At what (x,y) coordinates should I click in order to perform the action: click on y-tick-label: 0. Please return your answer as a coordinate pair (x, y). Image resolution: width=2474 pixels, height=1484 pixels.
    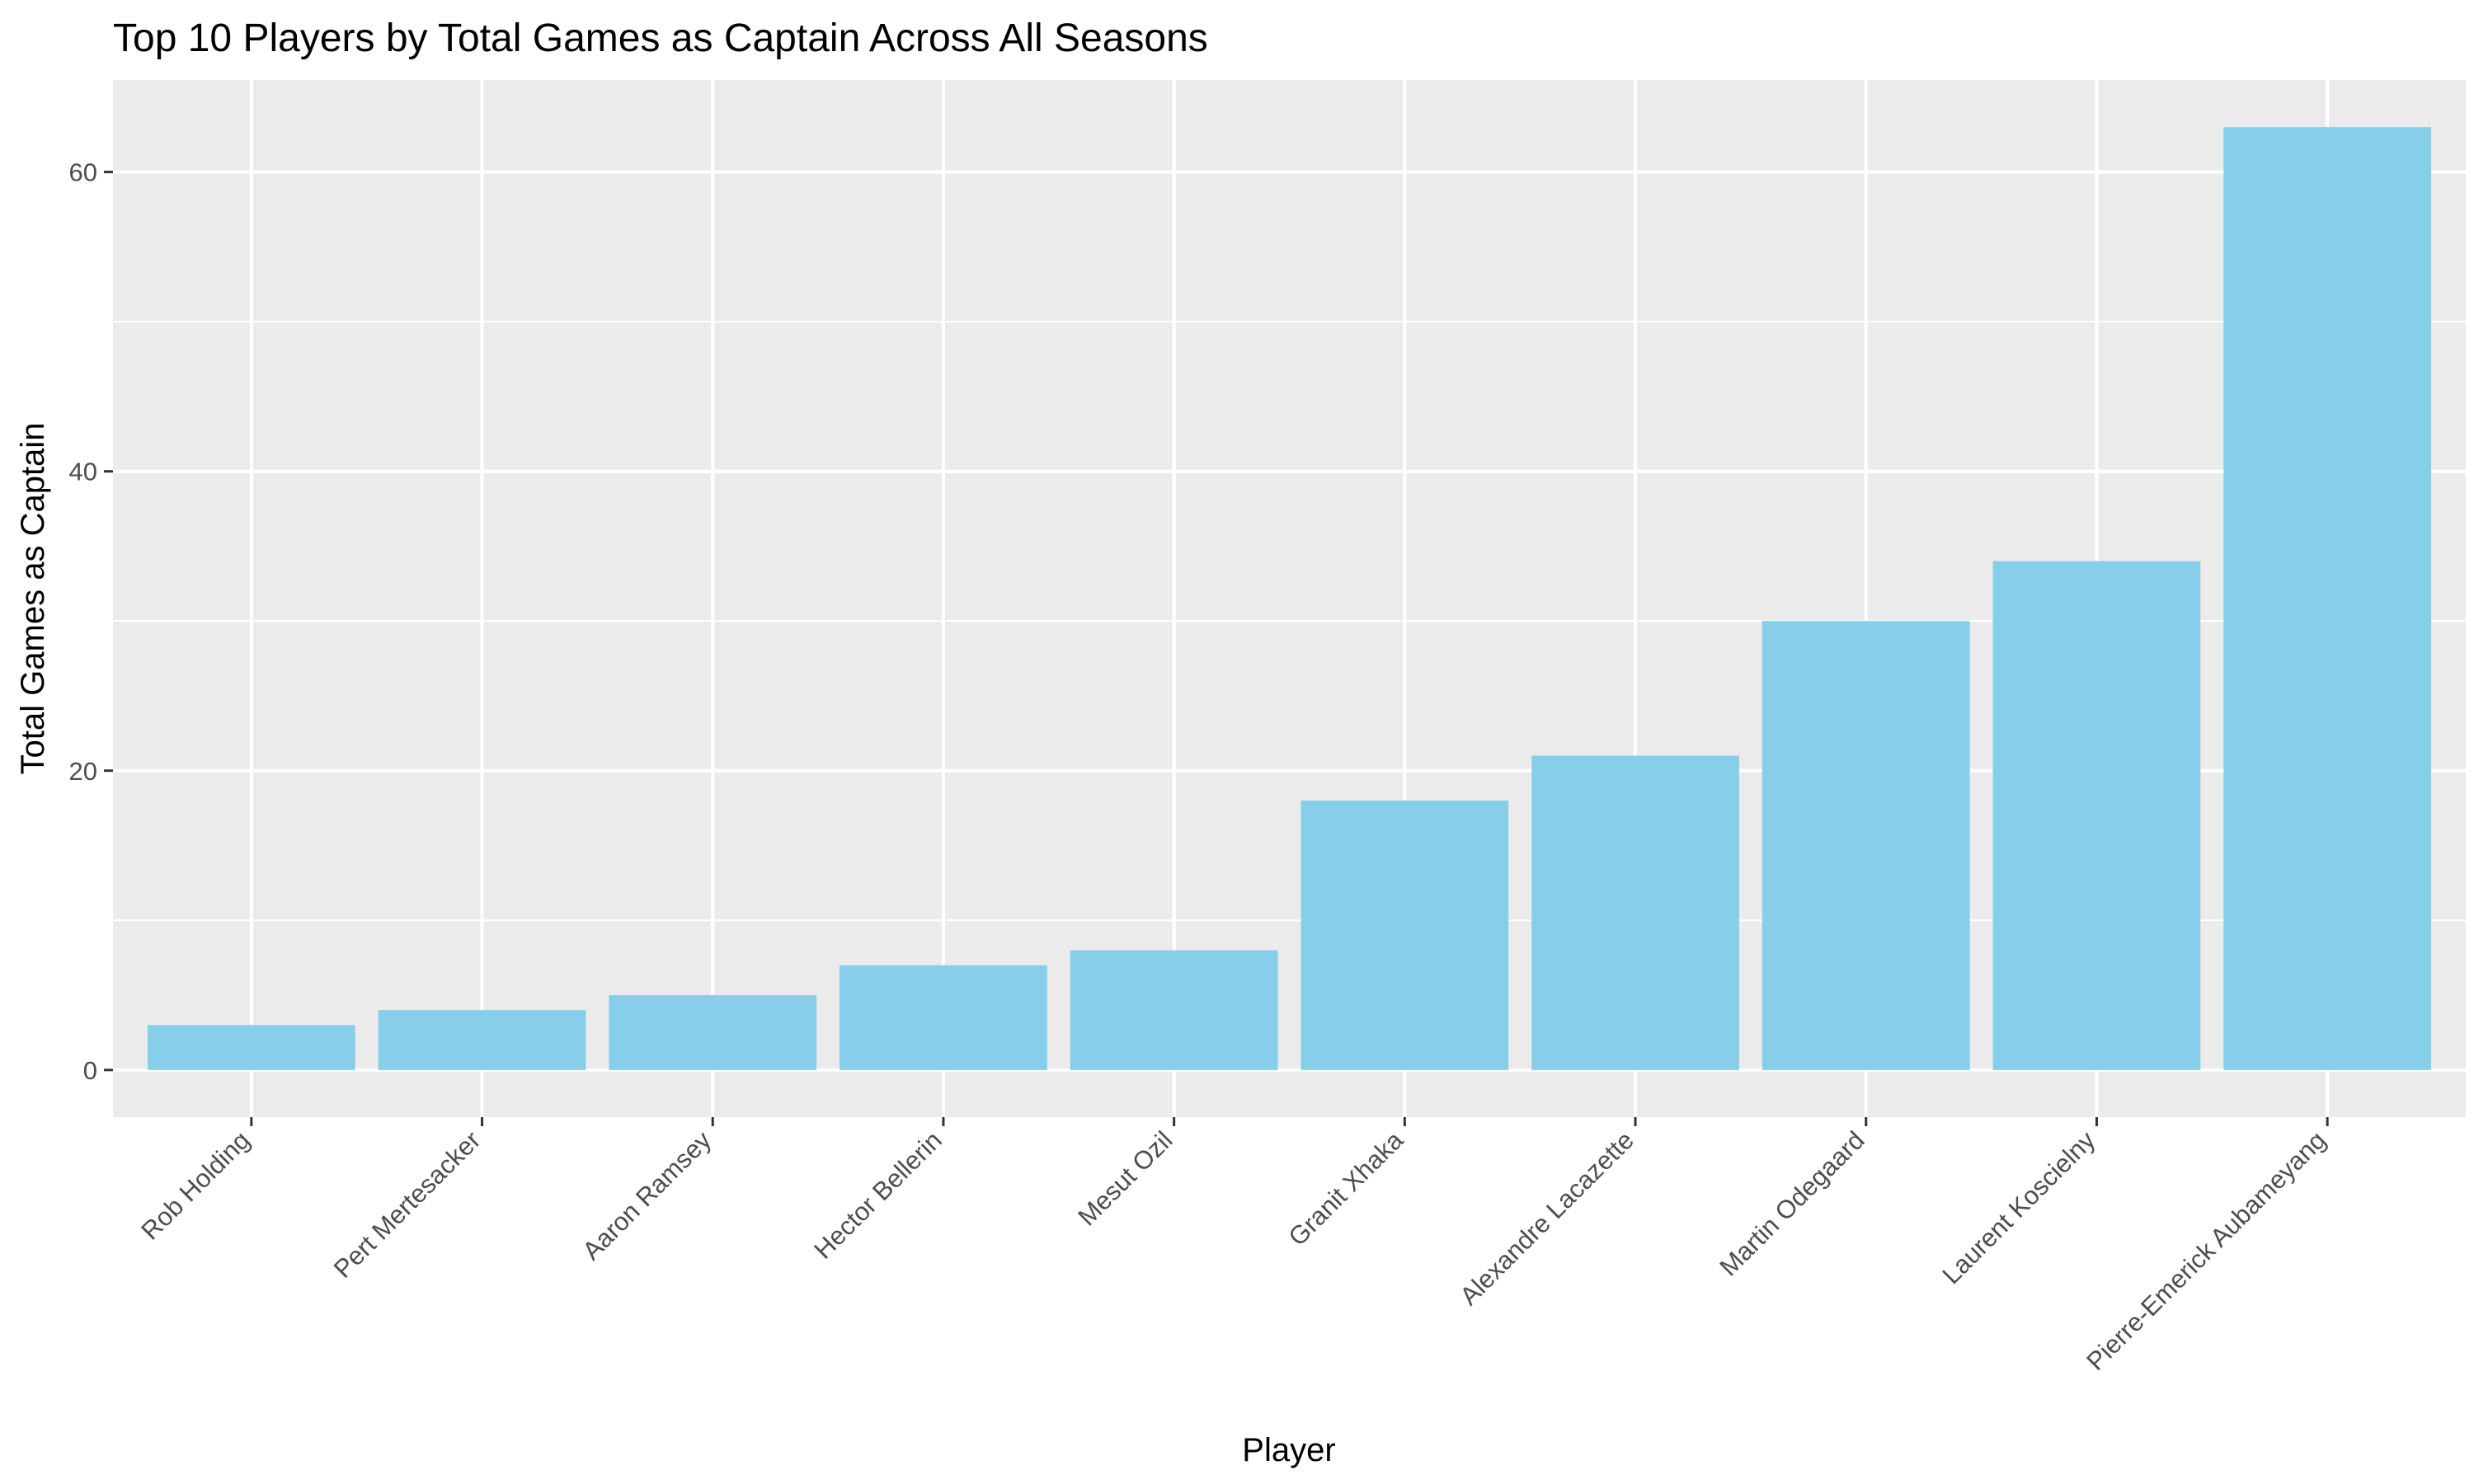
    Looking at the image, I should click on (90, 1070).